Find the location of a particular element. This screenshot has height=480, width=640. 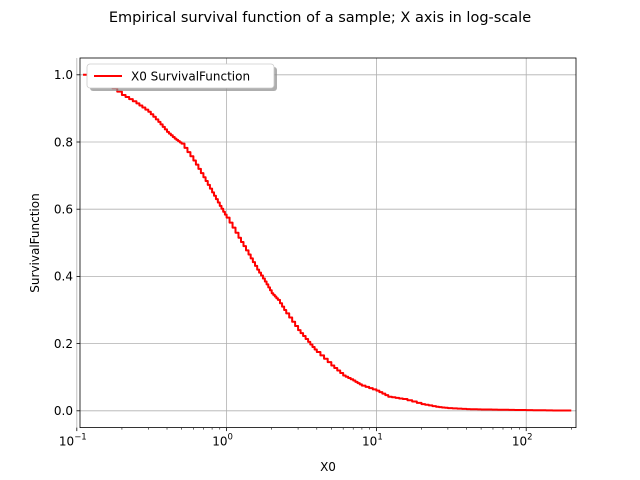

y-tick-label: 0.6 is located at coordinates (63, 210).